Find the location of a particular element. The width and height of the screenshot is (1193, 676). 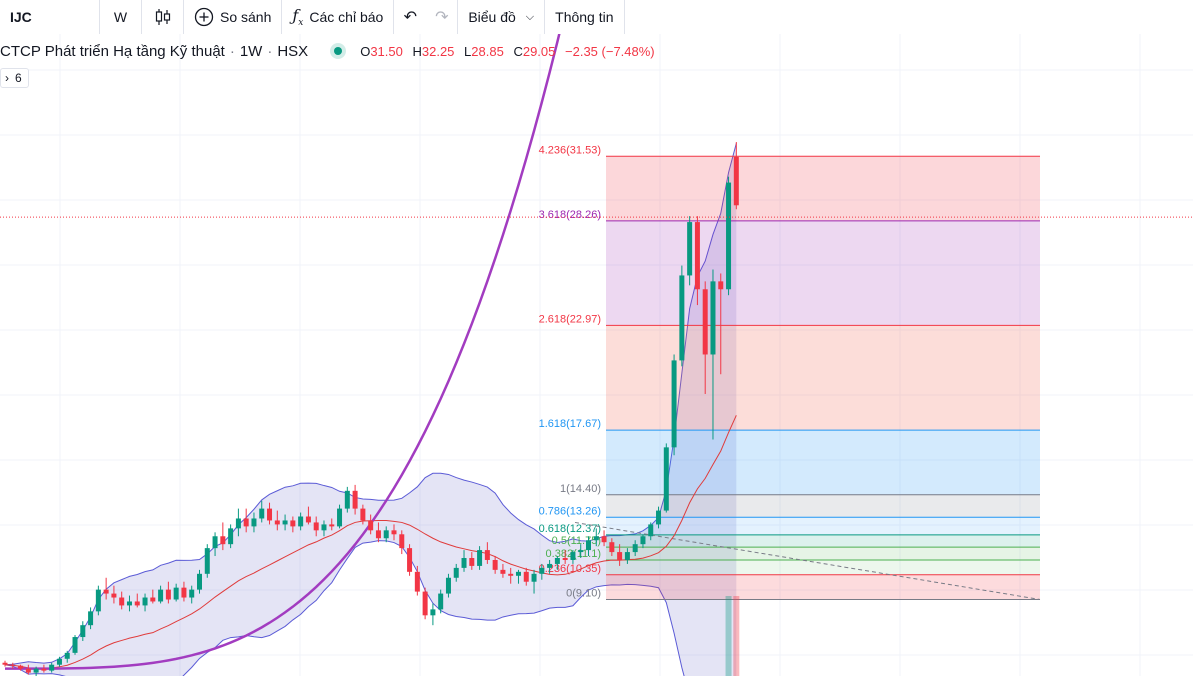

compare-button: So sánh is located at coordinates (233, 17).